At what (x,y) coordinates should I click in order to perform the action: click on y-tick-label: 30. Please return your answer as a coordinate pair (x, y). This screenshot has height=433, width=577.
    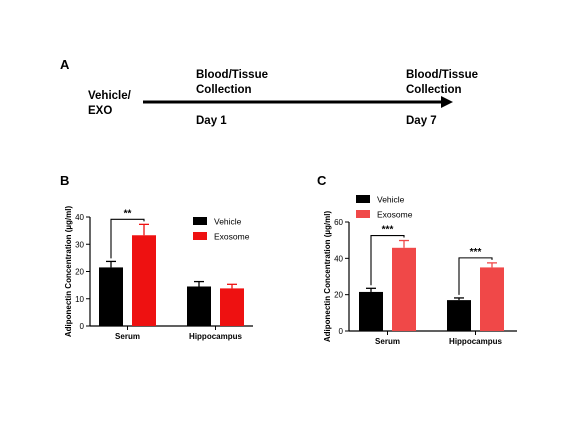
    Looking at the image, I should click on (79, 244).